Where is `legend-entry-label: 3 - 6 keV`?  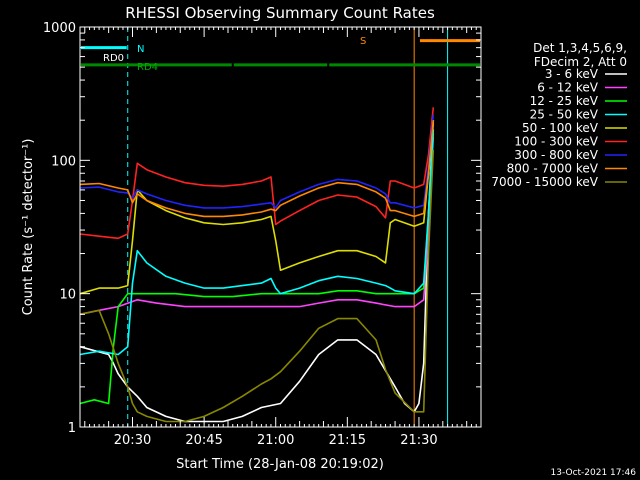
legend-entry-label: 3 - 6 keV is located at coordinates (572, 74).